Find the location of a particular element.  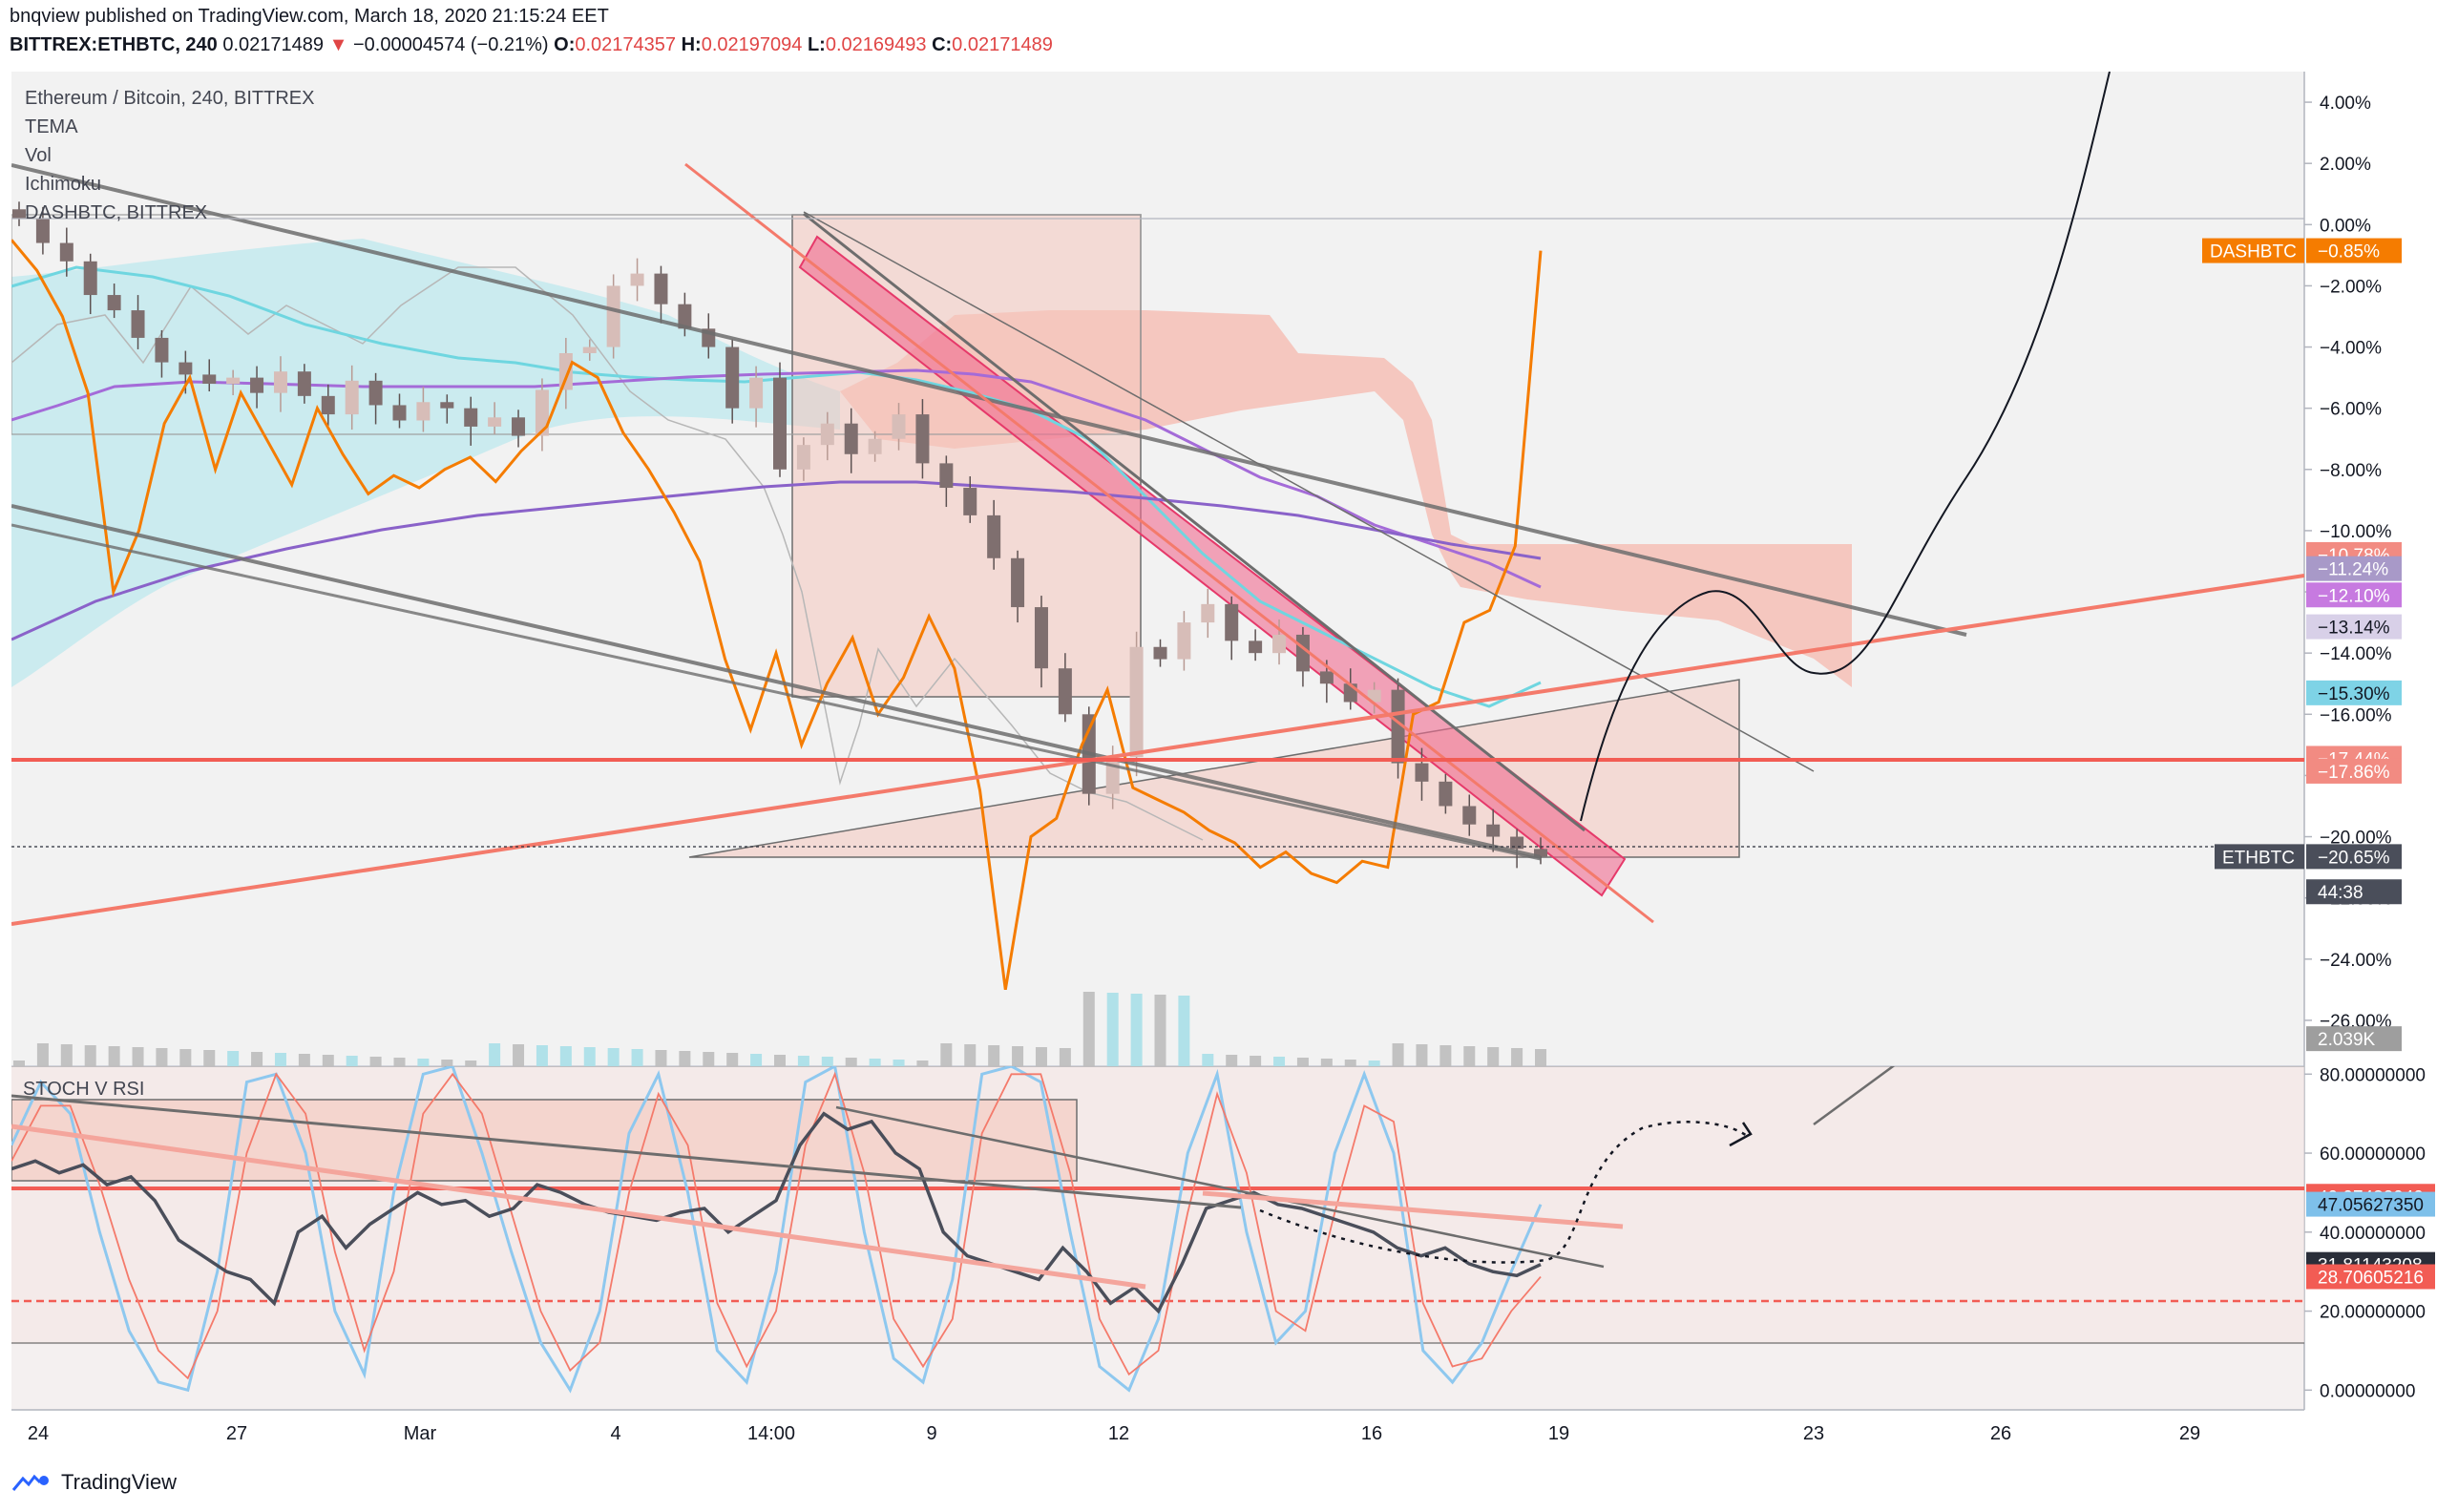

legend-item: TEMA is located at coordinates (51, 126).